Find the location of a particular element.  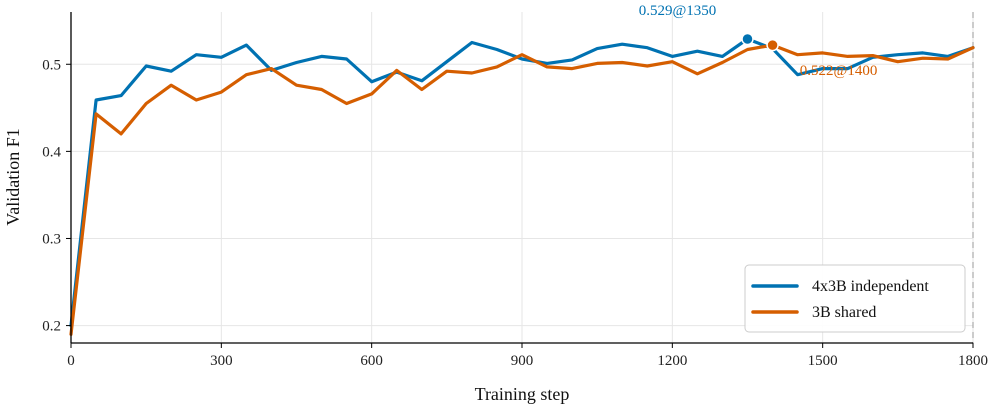

y-tick-label: 0.4 is located at coordinates (51, 152).